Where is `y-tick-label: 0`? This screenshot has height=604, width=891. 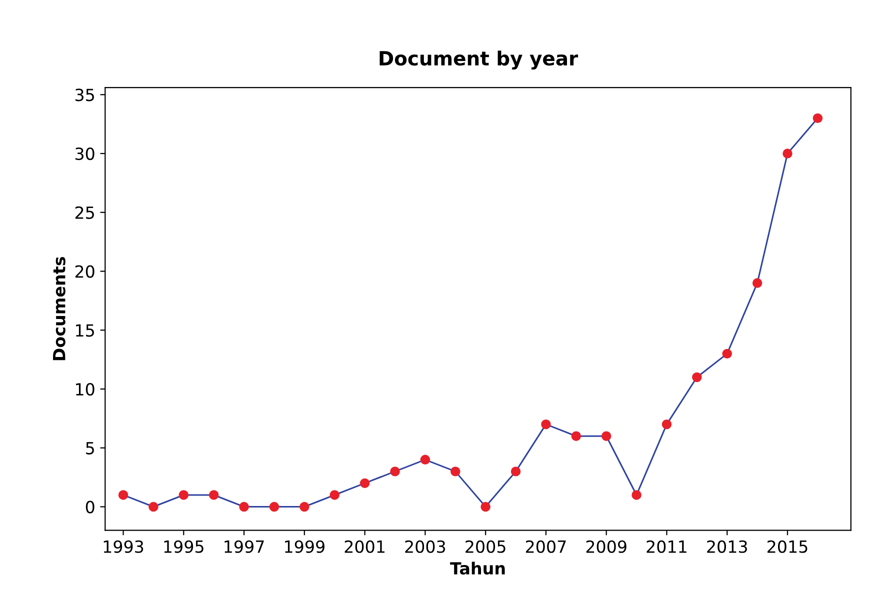 y-tick-label: 0 is located at coordinates (90, 507).